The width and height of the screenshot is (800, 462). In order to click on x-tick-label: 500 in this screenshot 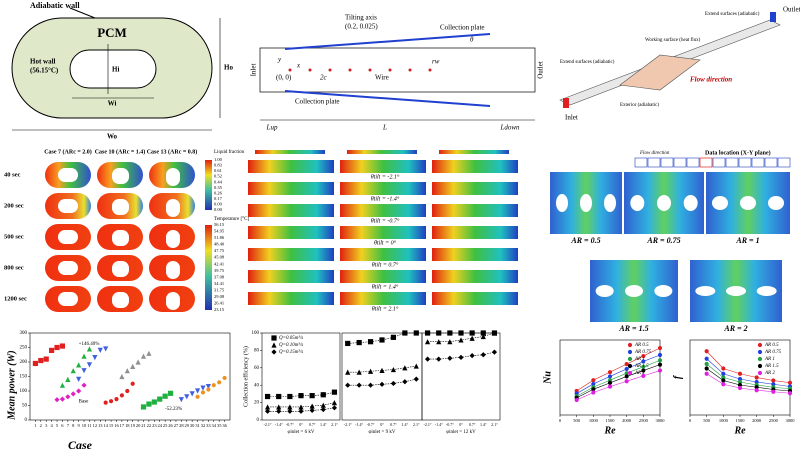, I will do `click(577, 420)`.